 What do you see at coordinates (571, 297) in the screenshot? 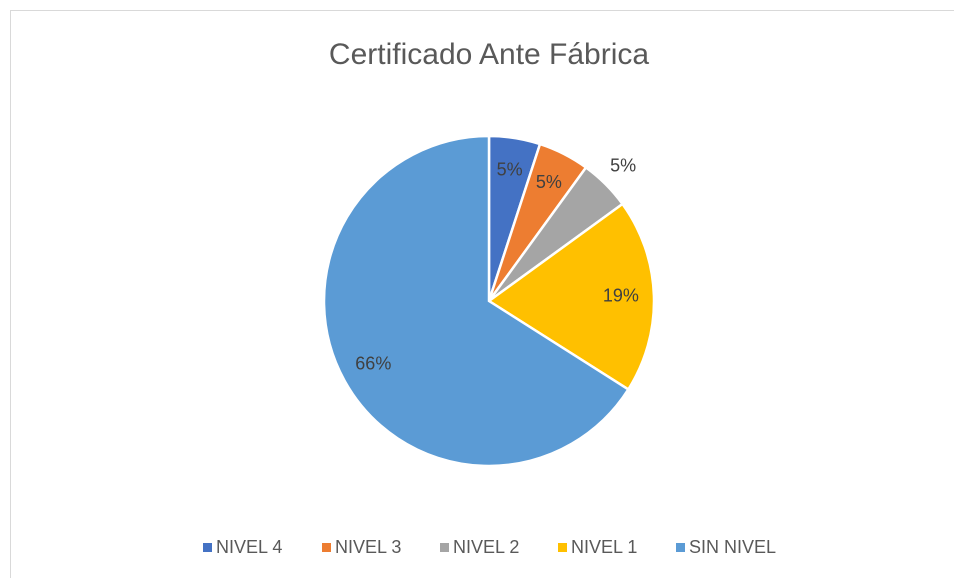
I see `pie-slice` at bounding box center [571, 297].